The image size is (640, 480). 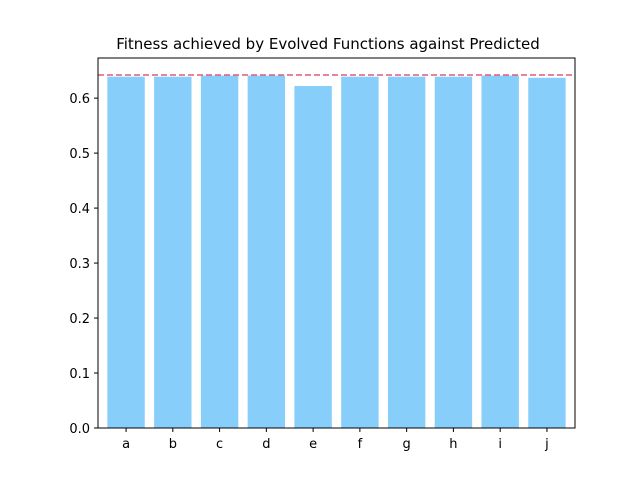 What do you see at coordinates (313, 257) in the screenshot?
I see `bar-e` at bounding box center [313, 257].